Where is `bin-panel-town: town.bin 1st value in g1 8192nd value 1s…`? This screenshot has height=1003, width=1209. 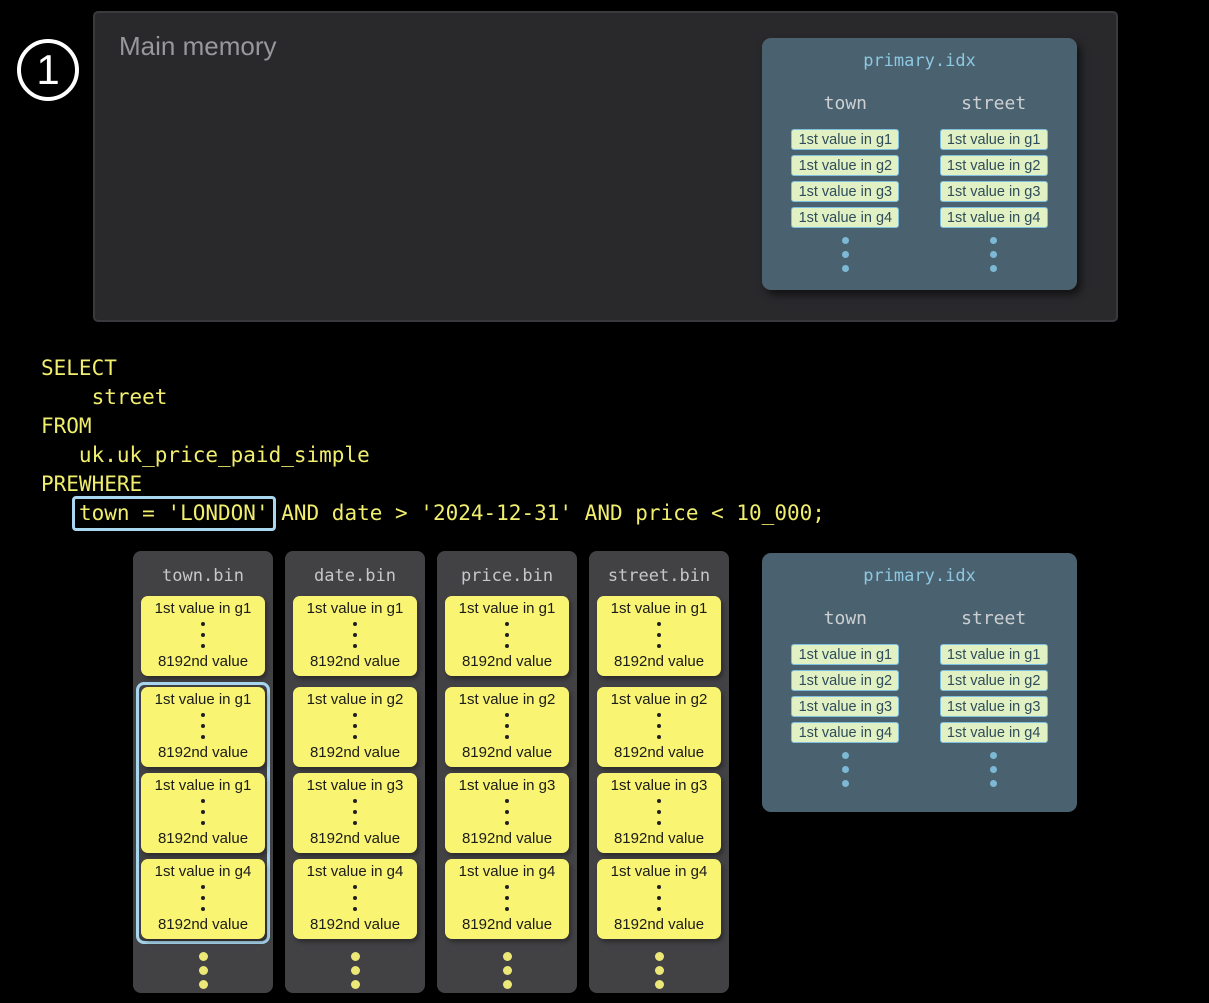
bin-panel-town: town.bin 1st value in g1 8192nd value 1s… is located at coordinates (203, 772).